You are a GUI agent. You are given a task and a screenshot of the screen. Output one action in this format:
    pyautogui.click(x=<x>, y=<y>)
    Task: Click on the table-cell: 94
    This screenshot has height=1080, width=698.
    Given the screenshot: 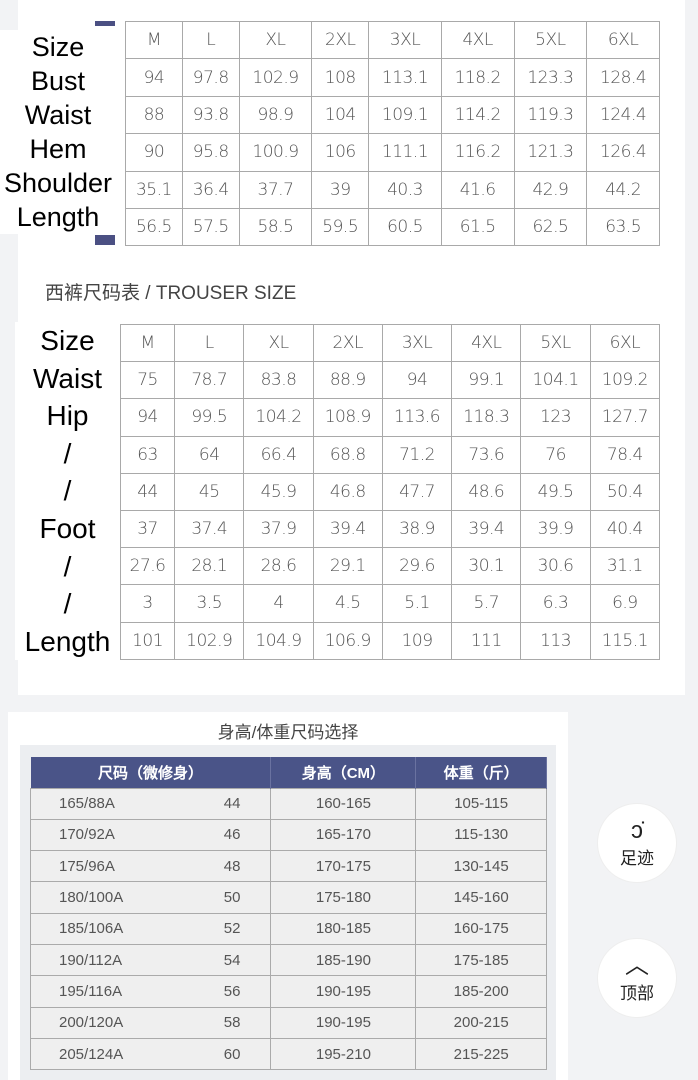 What is the action you would take?
    pyautogui.click(x=147, y=417)
    